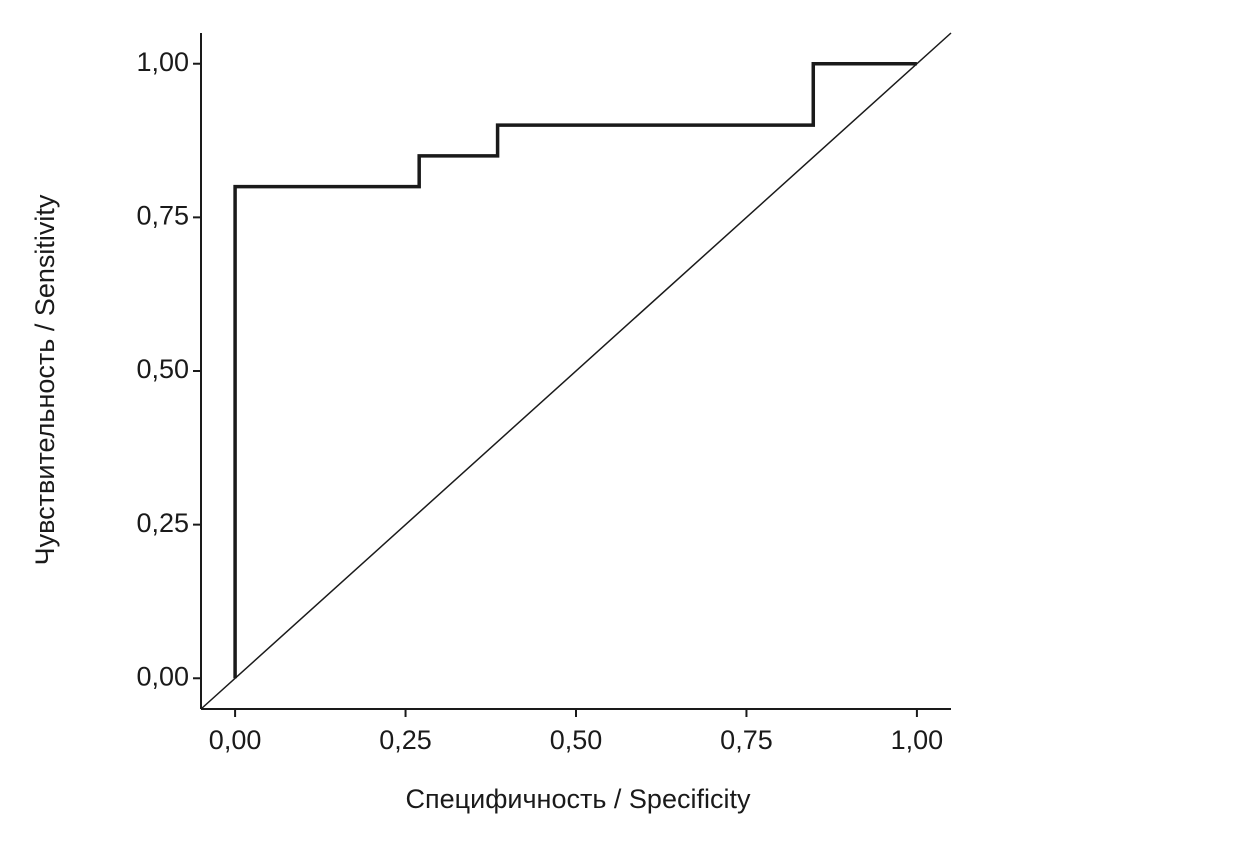 The height and width of the screenshot is (852, 1240). I want to click on y-tick-label: 0,25, so click(162, 523).